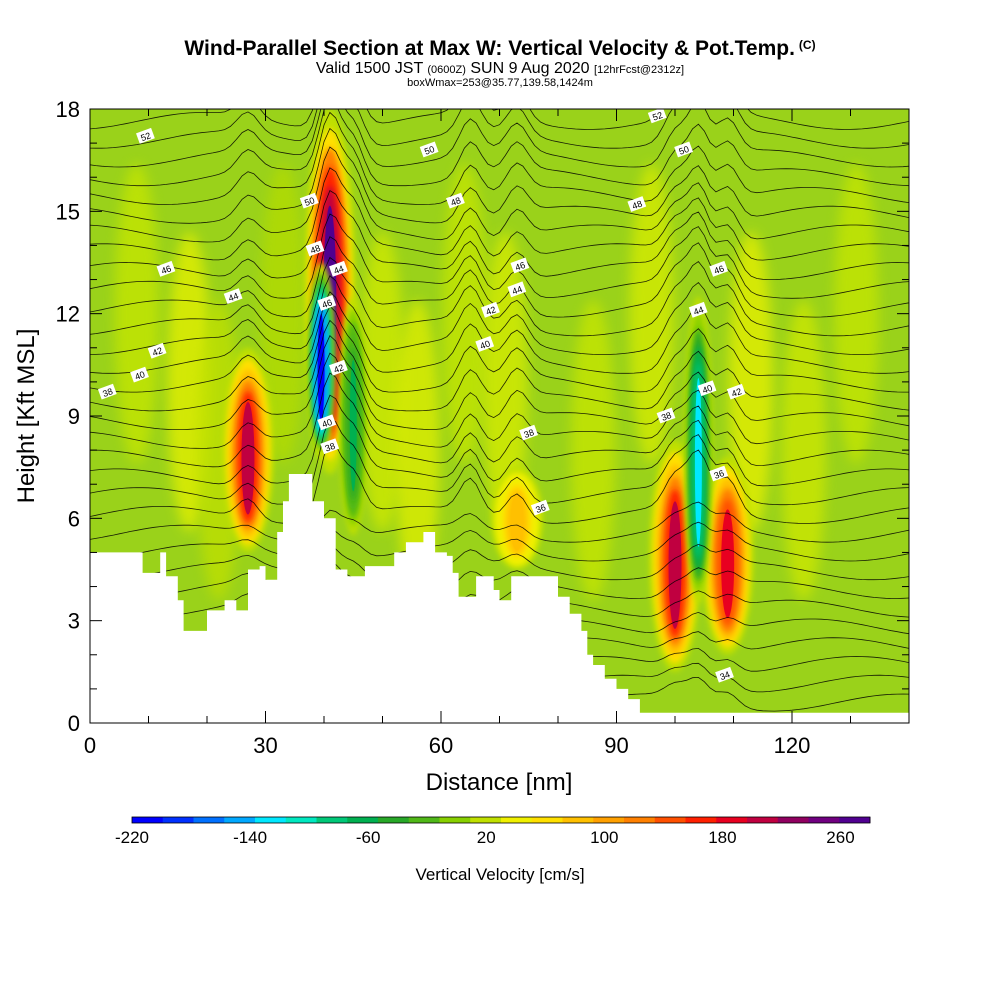  What do you see at coordinates (486, 837) in the screenshot?
I see `colorbar-label: 20` at bounding box center [486, 837].